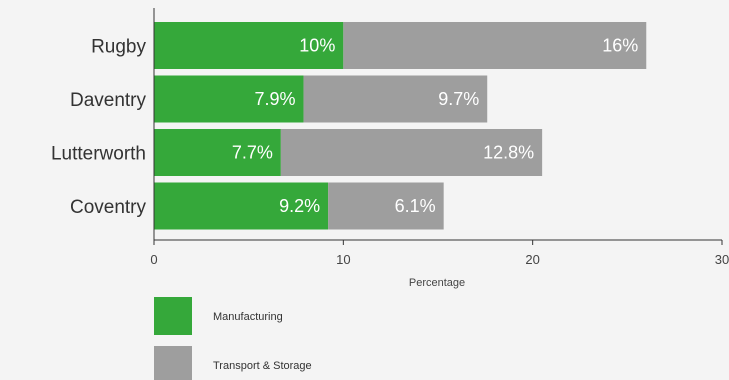 This screenshot has width=729, height=380. I want to click on legend: Manufacturing Transport & Storage, so click(233, 338).